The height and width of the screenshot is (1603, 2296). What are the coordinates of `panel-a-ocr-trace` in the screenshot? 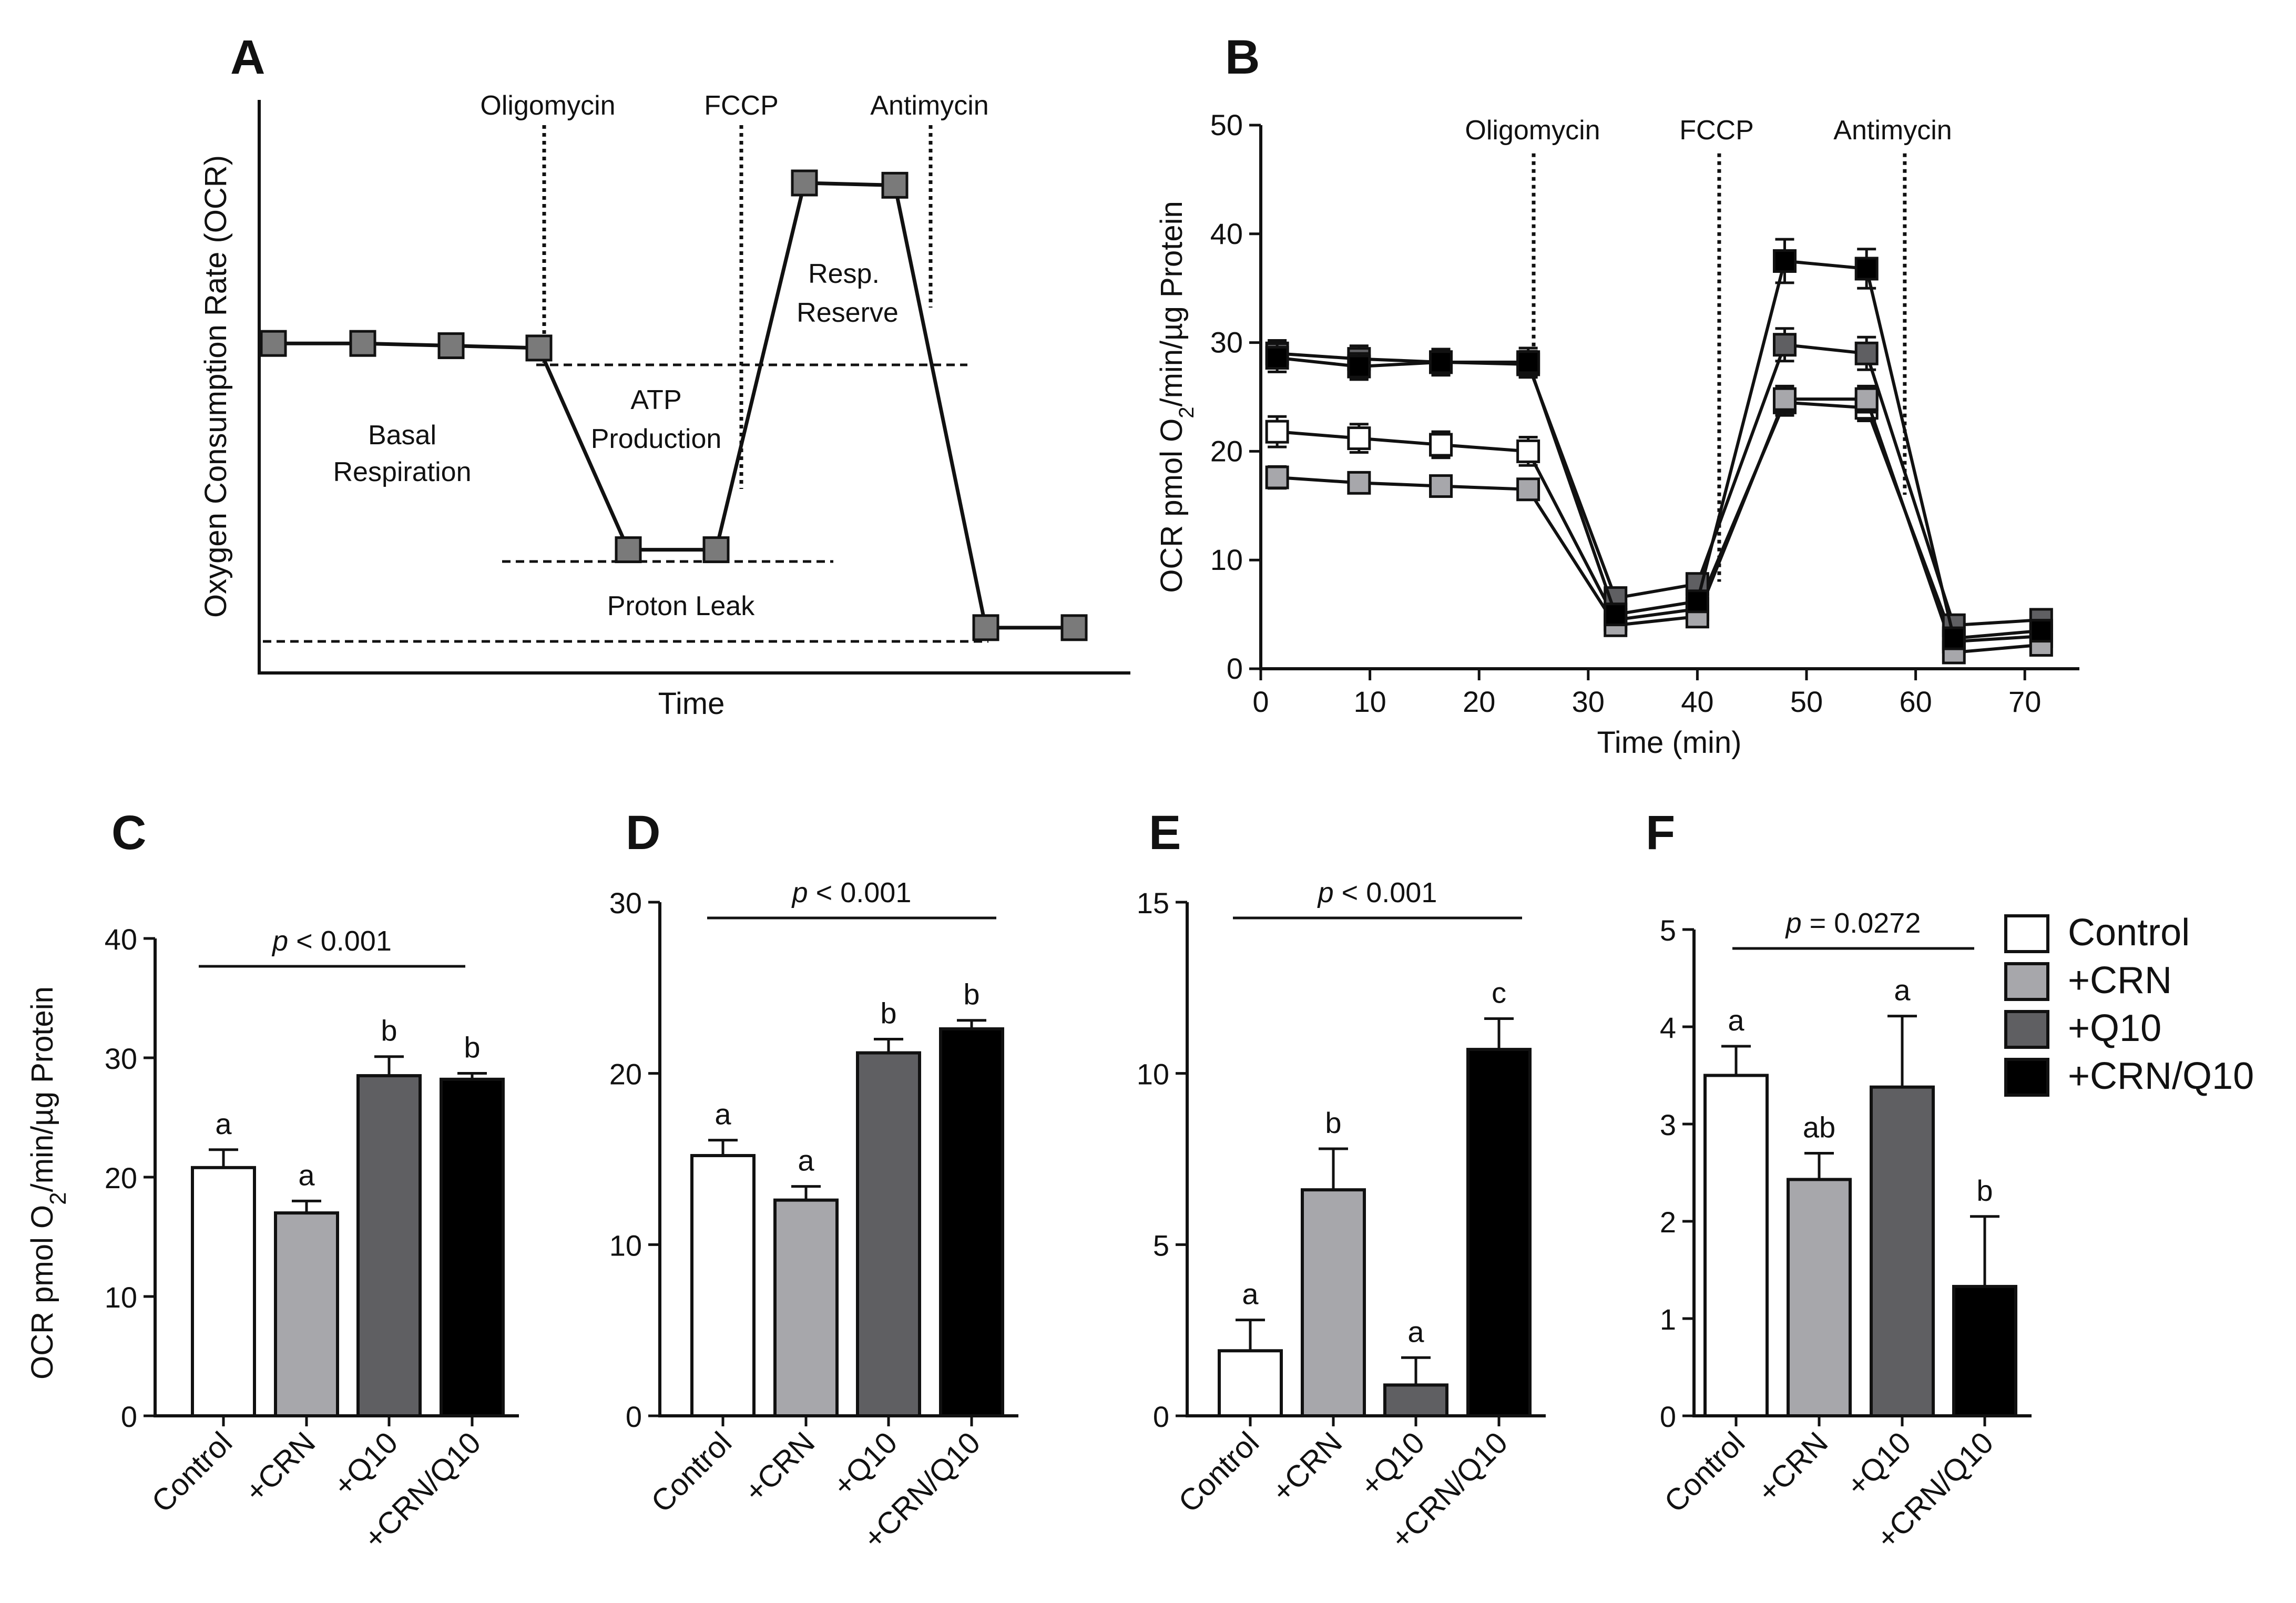 It's located at (673, 406).